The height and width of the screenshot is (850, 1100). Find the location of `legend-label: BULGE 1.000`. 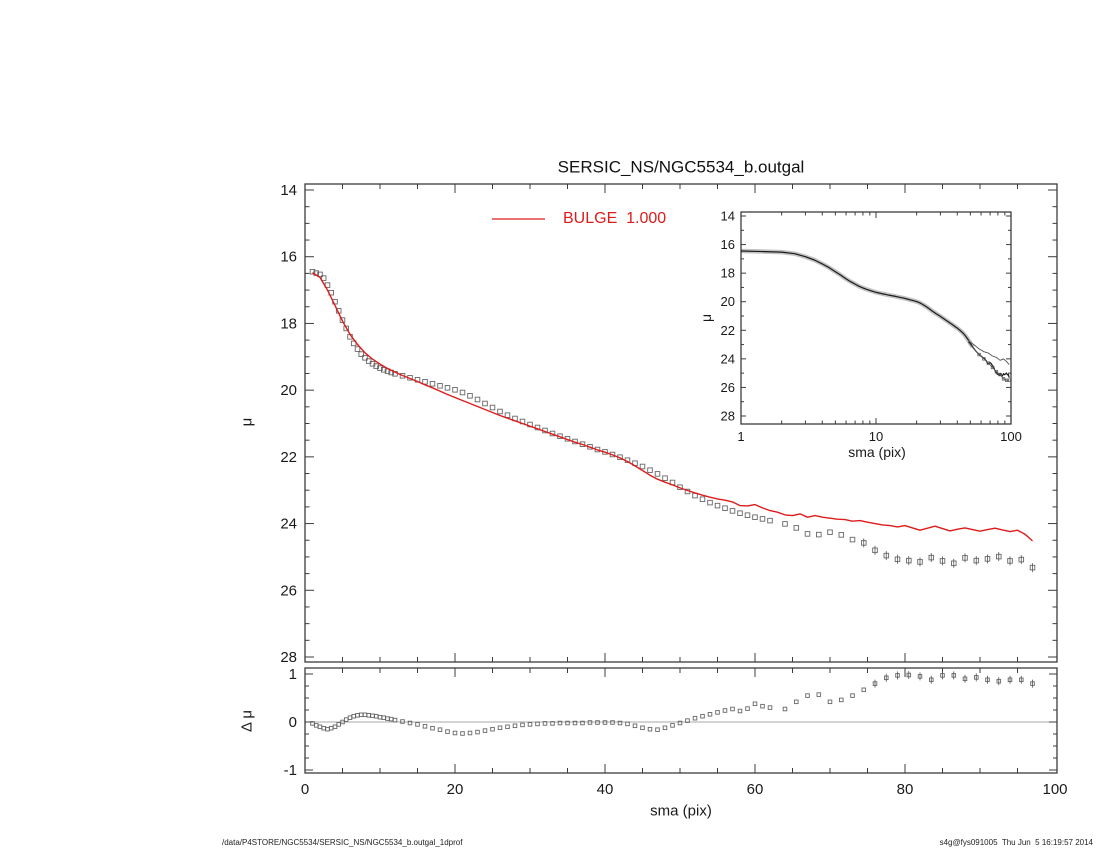

legend-label: BULGE 1.000 is located at coordinates (615, 218).